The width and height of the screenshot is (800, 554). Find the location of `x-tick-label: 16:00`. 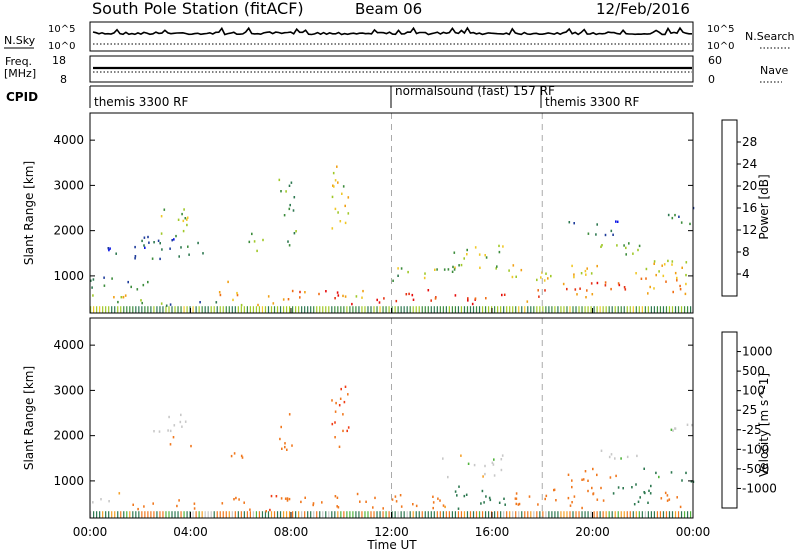

x-tick-label: 16:00 is located at coordinates (492, 532).